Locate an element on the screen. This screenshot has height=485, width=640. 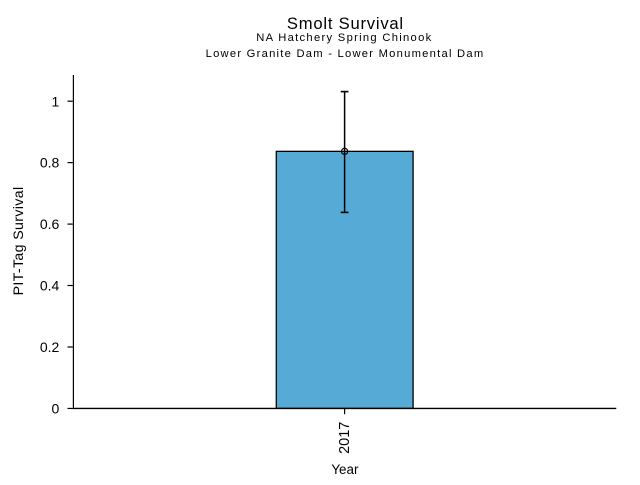
svg-text: 1 is located at coordinates (56, 101).